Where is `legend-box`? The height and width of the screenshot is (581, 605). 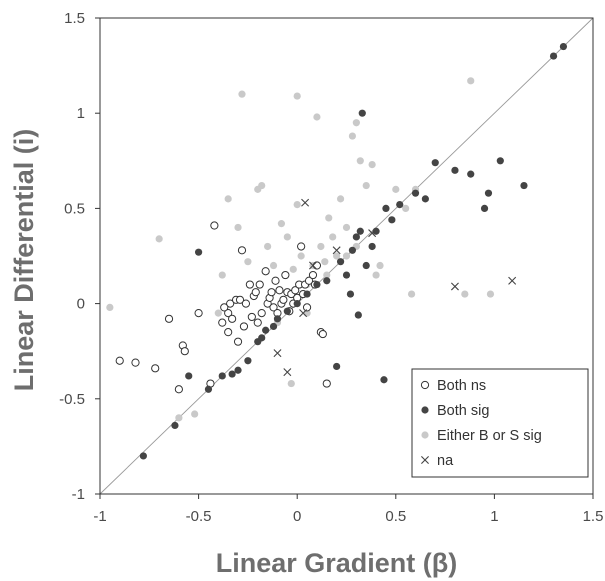
legend-box is located at coordinates (500, 423).